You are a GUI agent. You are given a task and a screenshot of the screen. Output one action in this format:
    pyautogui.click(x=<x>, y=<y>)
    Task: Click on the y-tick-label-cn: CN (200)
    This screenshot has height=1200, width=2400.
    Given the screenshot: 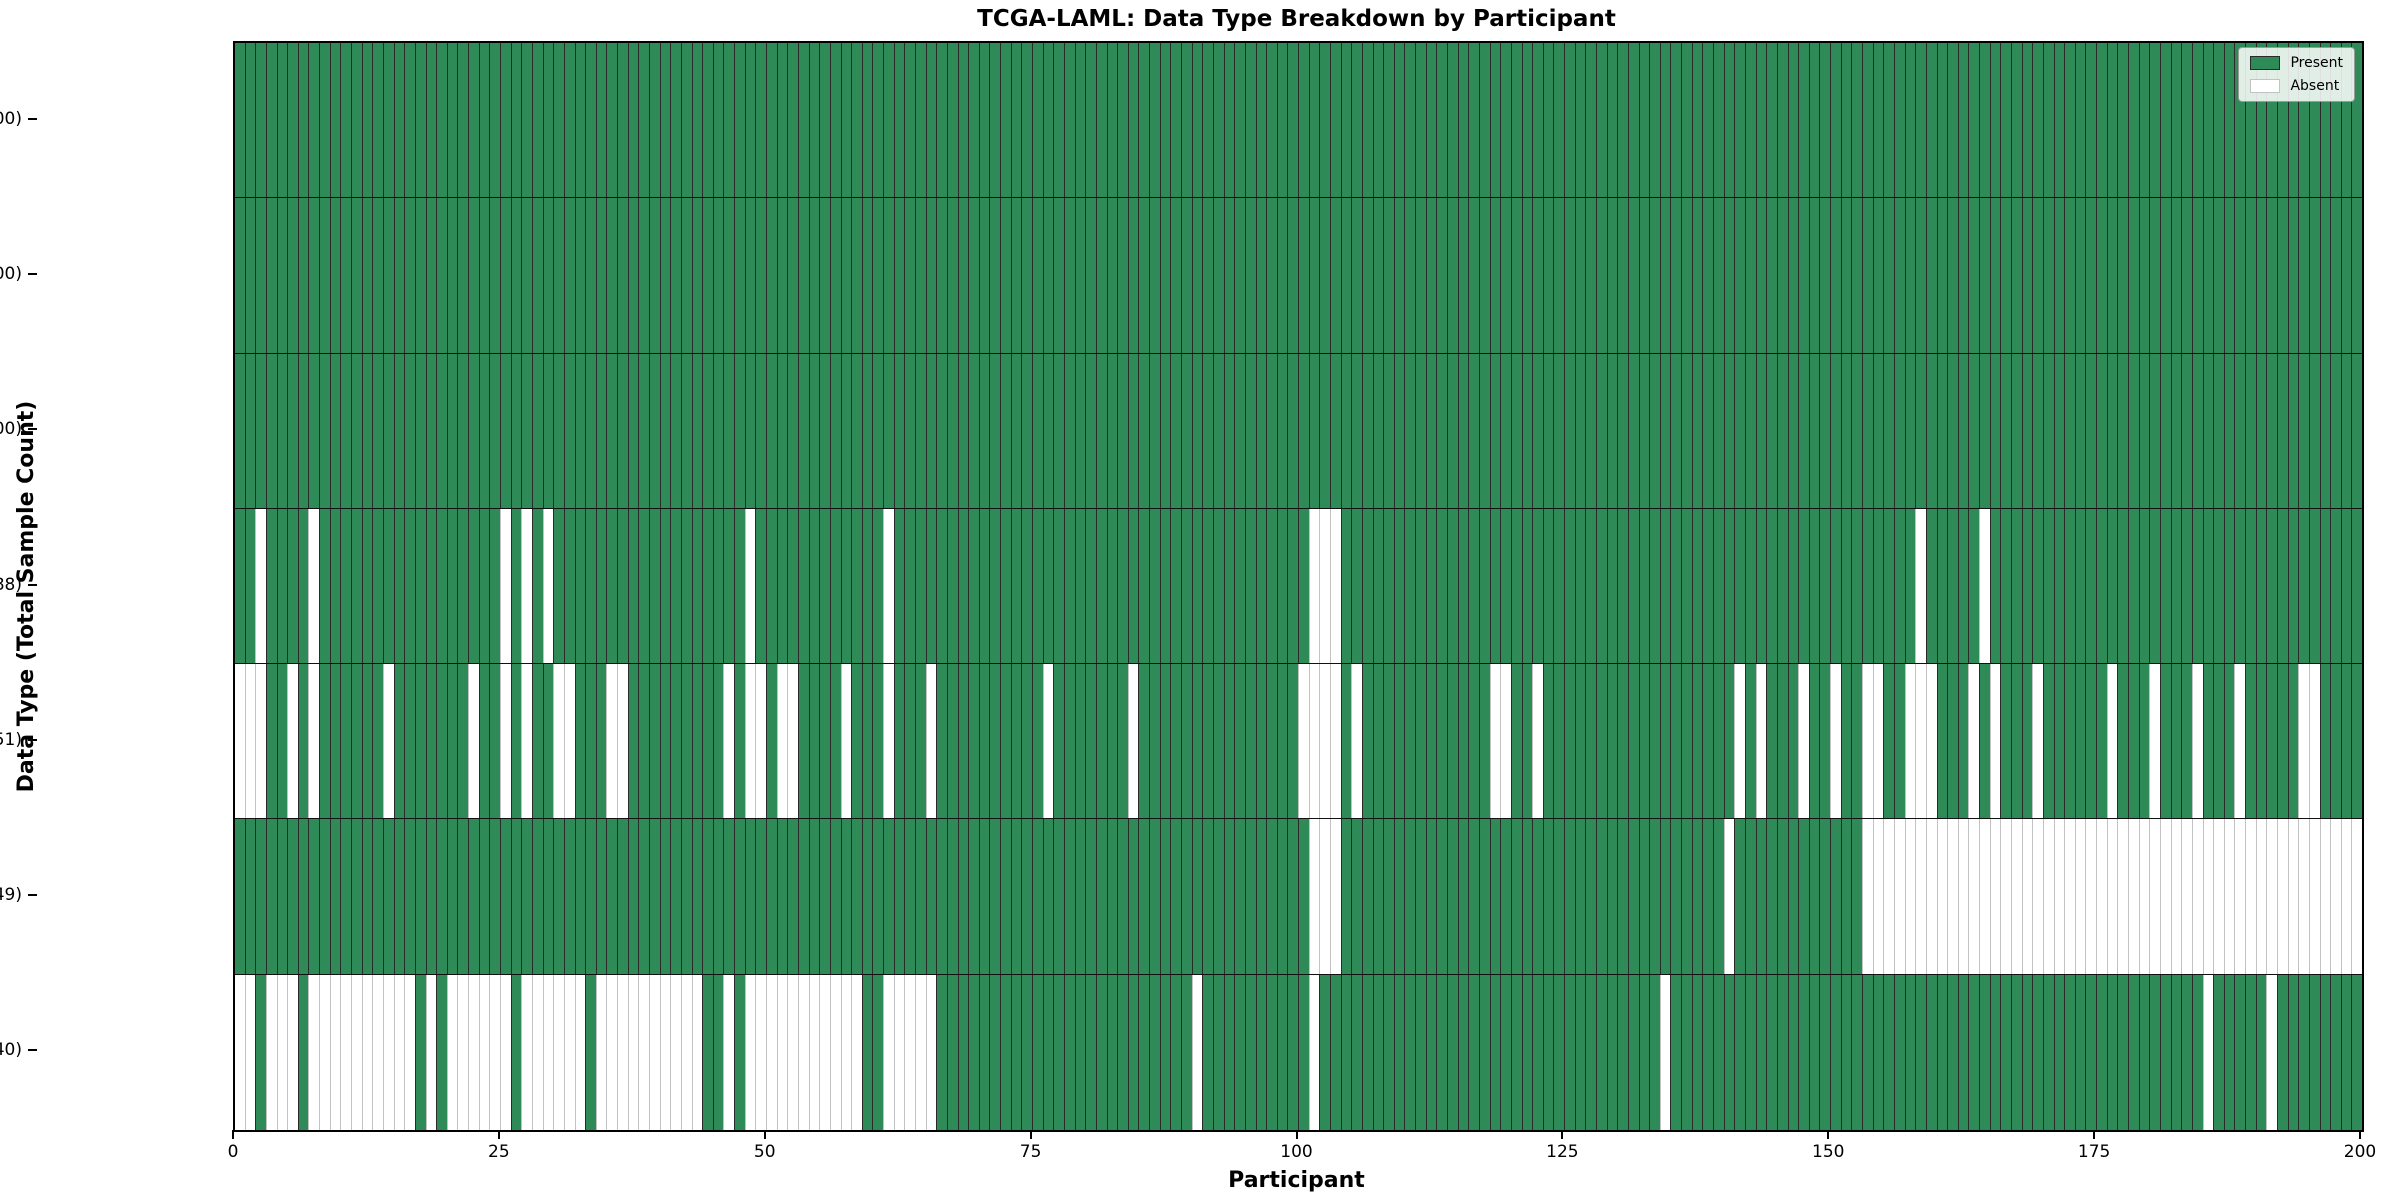 What is the action you would take?
    pyautogui.click(x=11, y=429)
    